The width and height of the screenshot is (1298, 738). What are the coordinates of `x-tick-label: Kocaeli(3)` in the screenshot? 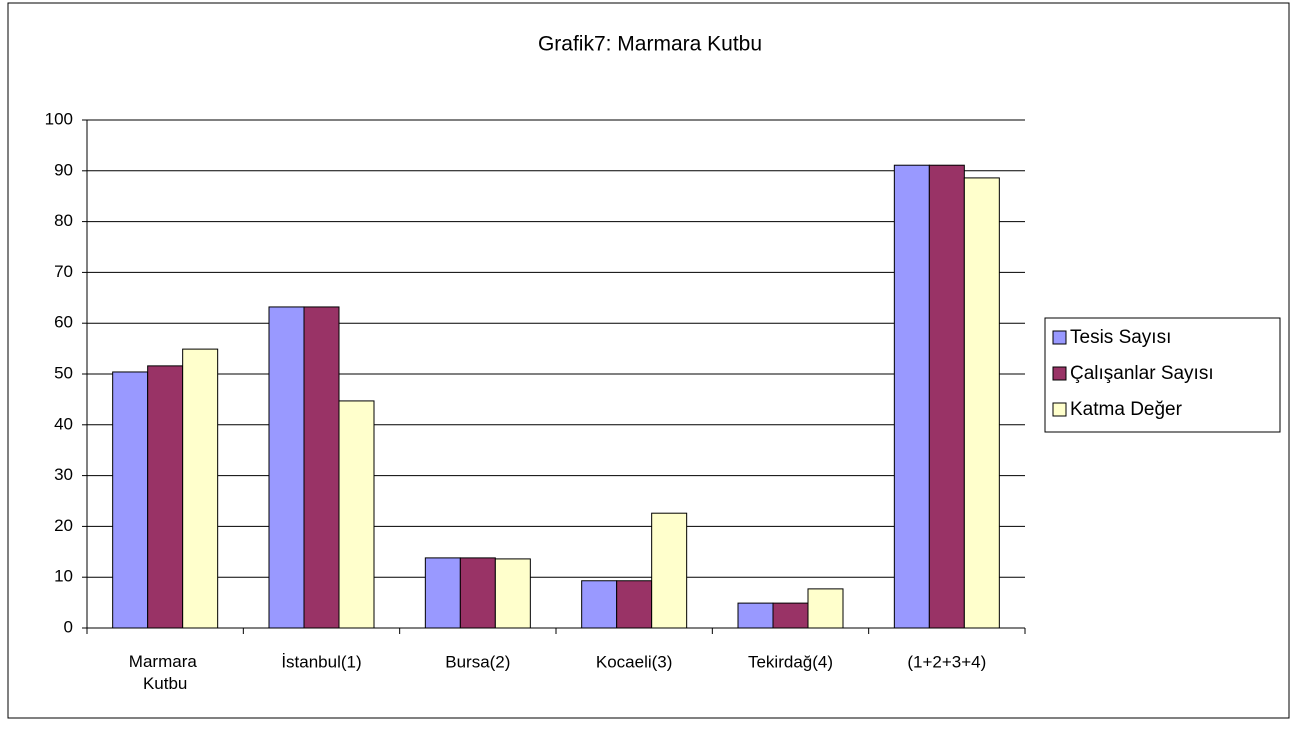 It's located at (634, 661).